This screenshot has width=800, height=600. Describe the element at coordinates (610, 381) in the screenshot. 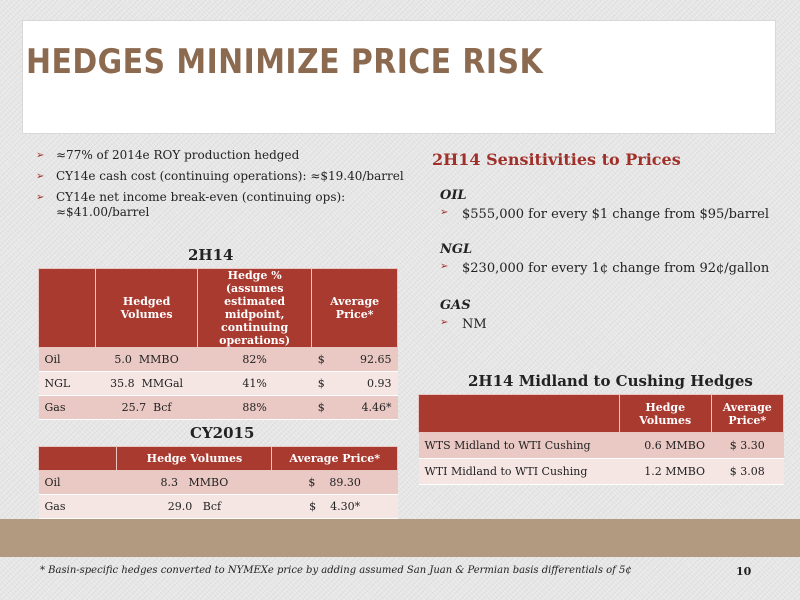

I see `midland-section-title: 2H14 Midland to Cushing Hedges` at that location.